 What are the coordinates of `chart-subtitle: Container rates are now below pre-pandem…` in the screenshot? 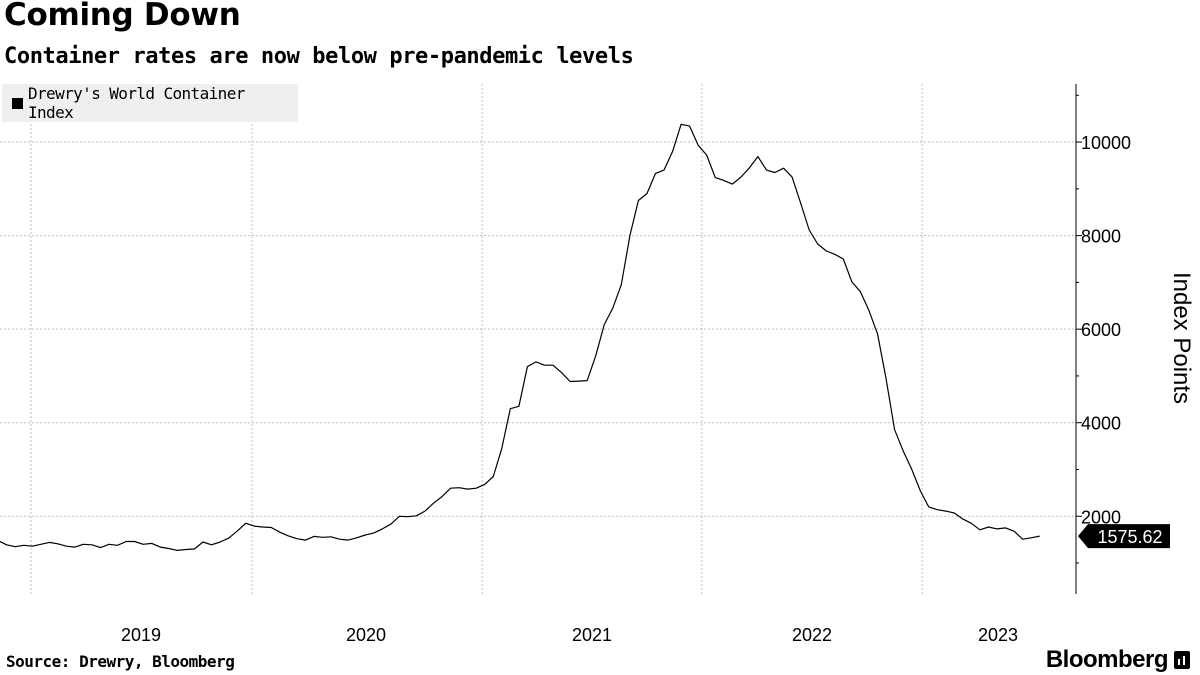 It's located at (319, 56).